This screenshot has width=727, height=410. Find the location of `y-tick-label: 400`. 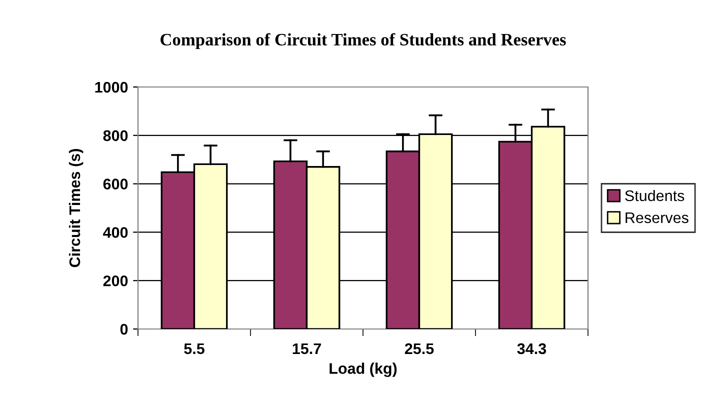

y-tick-label: 400 is located at coordinates (115, 232).